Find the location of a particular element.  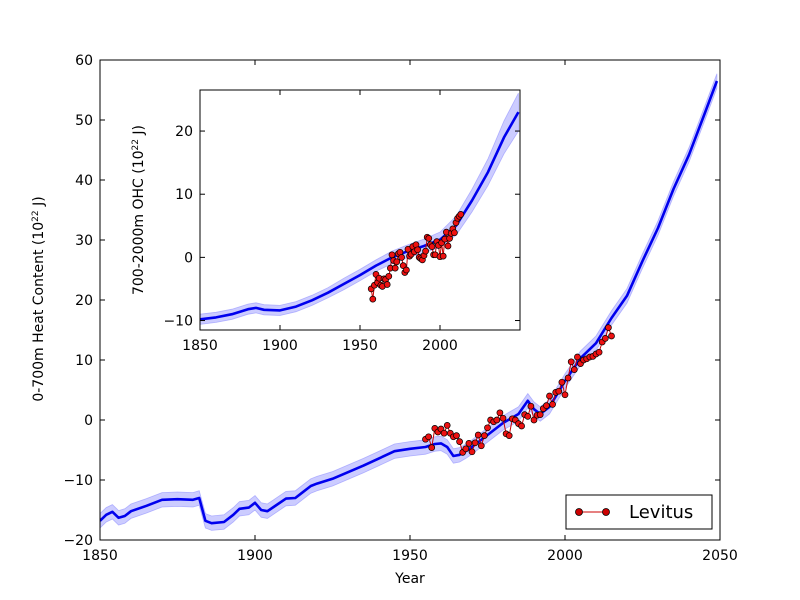

inset-x-tick-label: 2000 is located at coordinates (440, 346).